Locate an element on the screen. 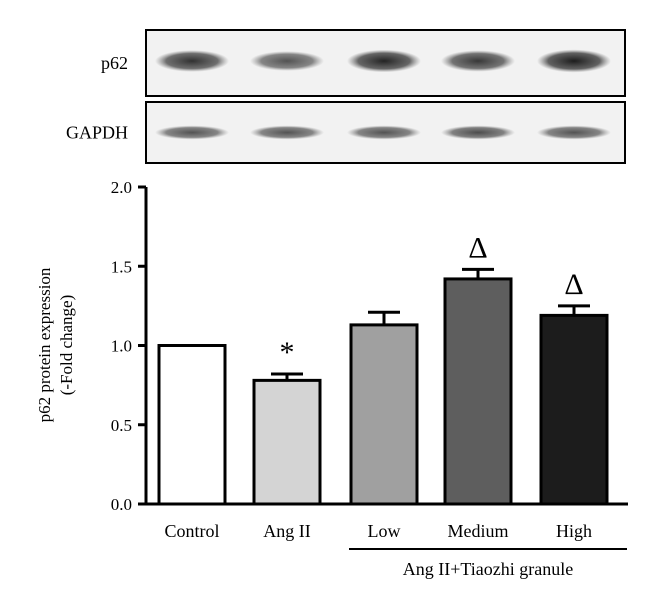 Image resolution: width=660 pixels, height=611 pixels. bar-control is located at coordinates (192, 425).